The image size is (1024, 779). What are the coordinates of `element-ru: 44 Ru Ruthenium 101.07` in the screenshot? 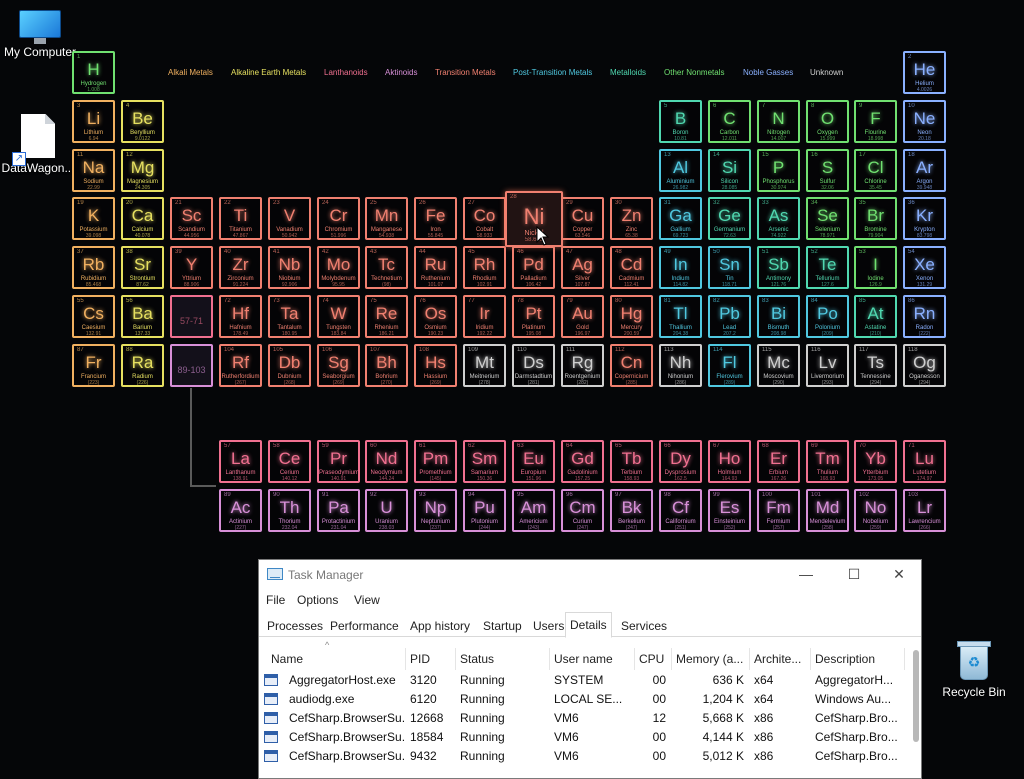 It's located at (435, 267).